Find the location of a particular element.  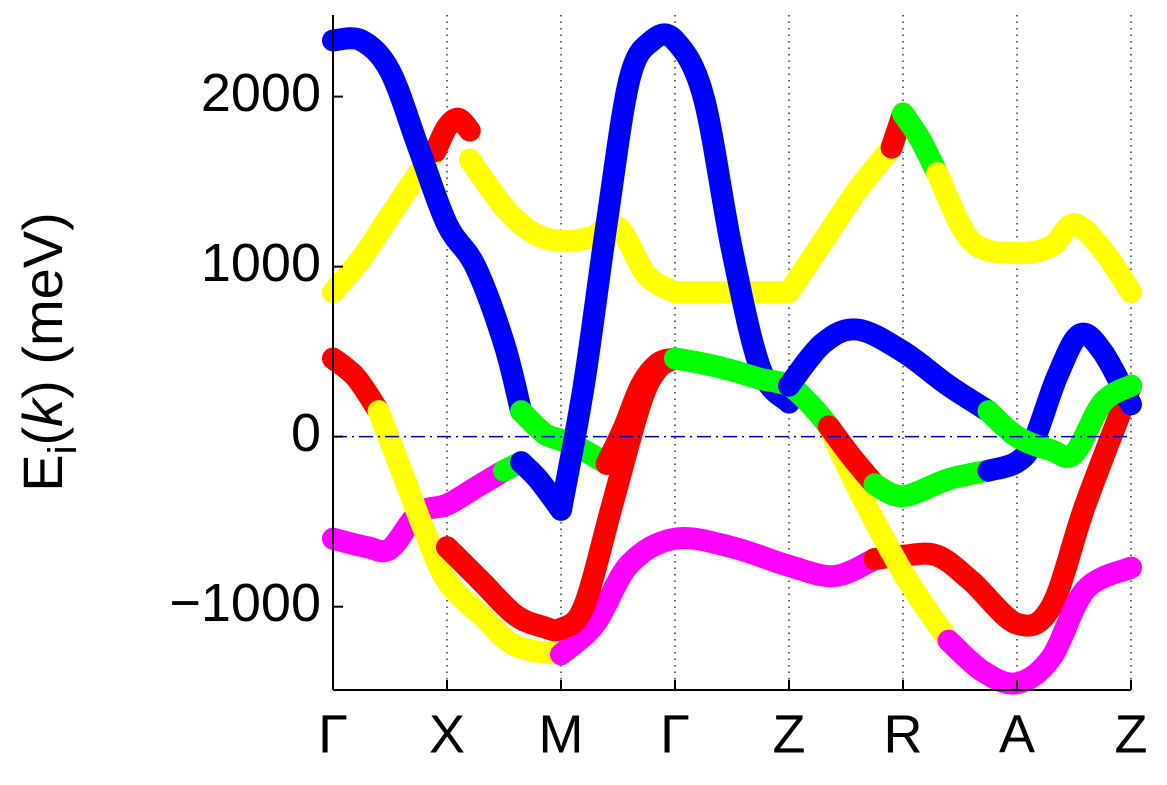

y-tick-label: 2000 is located at coordinates (261, 93).